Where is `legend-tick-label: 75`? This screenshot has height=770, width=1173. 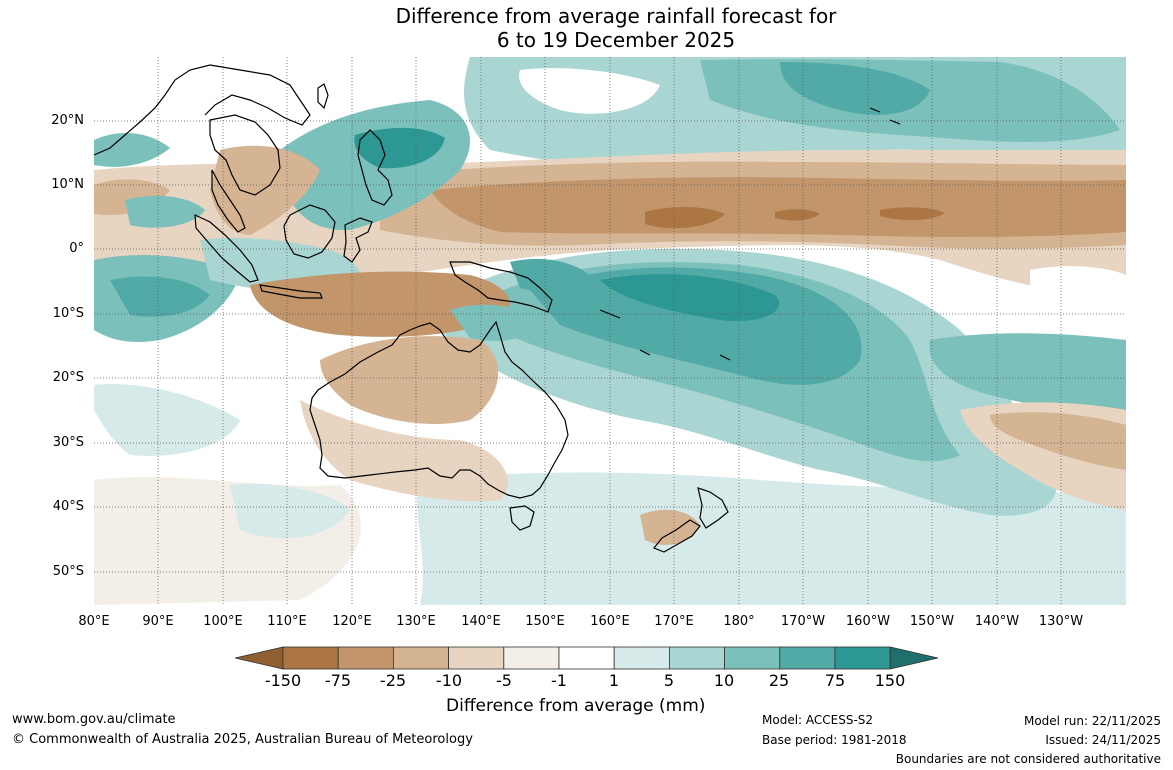 legend-tick-label: 75 is located at coordinates (835, 680).